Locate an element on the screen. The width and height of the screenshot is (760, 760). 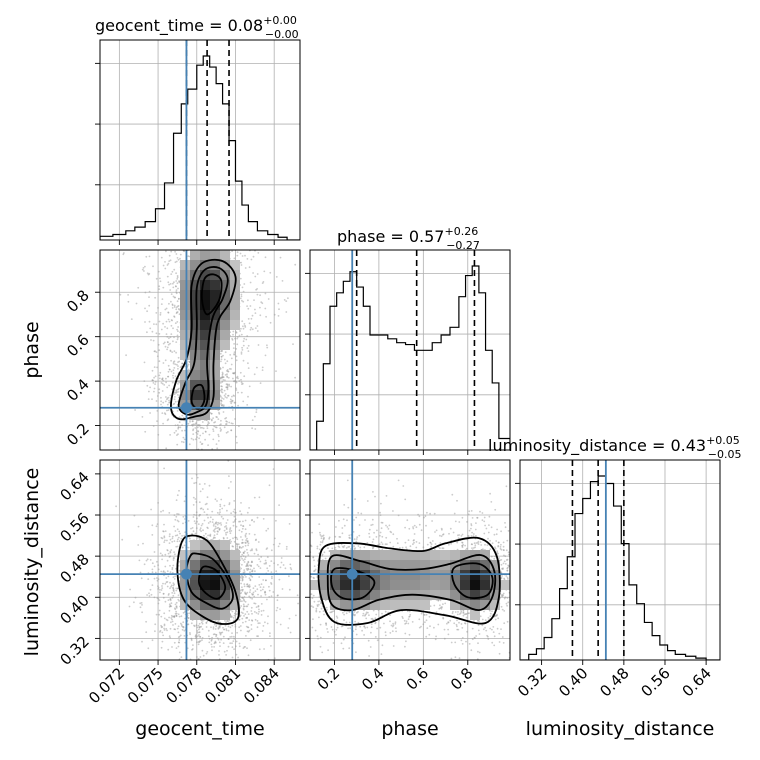
hist-panel-phase is located at coordinates (408, 350).